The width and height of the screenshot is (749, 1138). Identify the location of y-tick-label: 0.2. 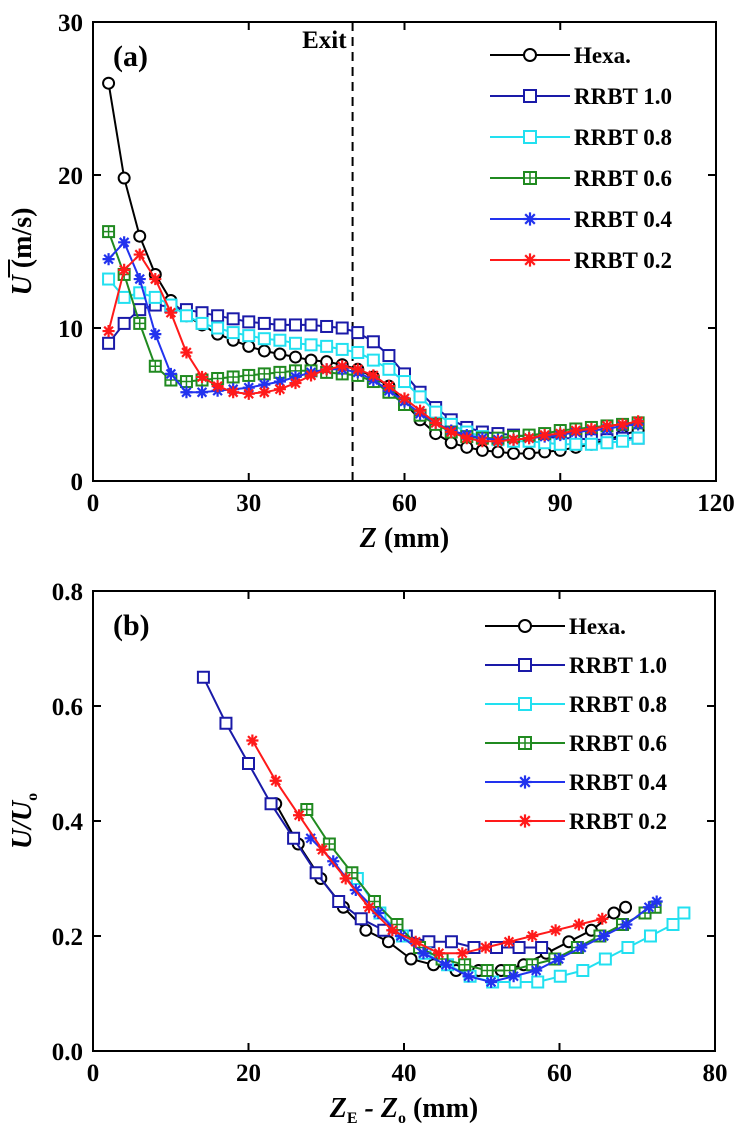
(67, 937).